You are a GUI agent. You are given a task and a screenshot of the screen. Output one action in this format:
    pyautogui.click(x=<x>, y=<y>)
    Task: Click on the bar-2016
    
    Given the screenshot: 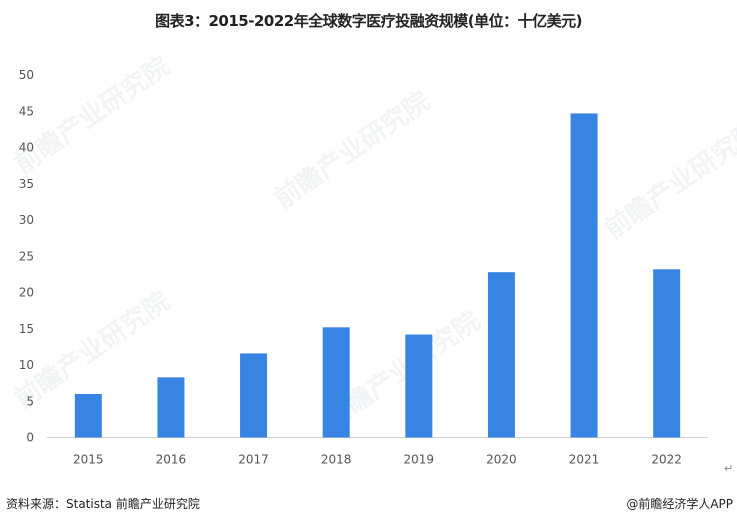 What is the action you would take?
    pyautogui.click(x=171, y=407)
    